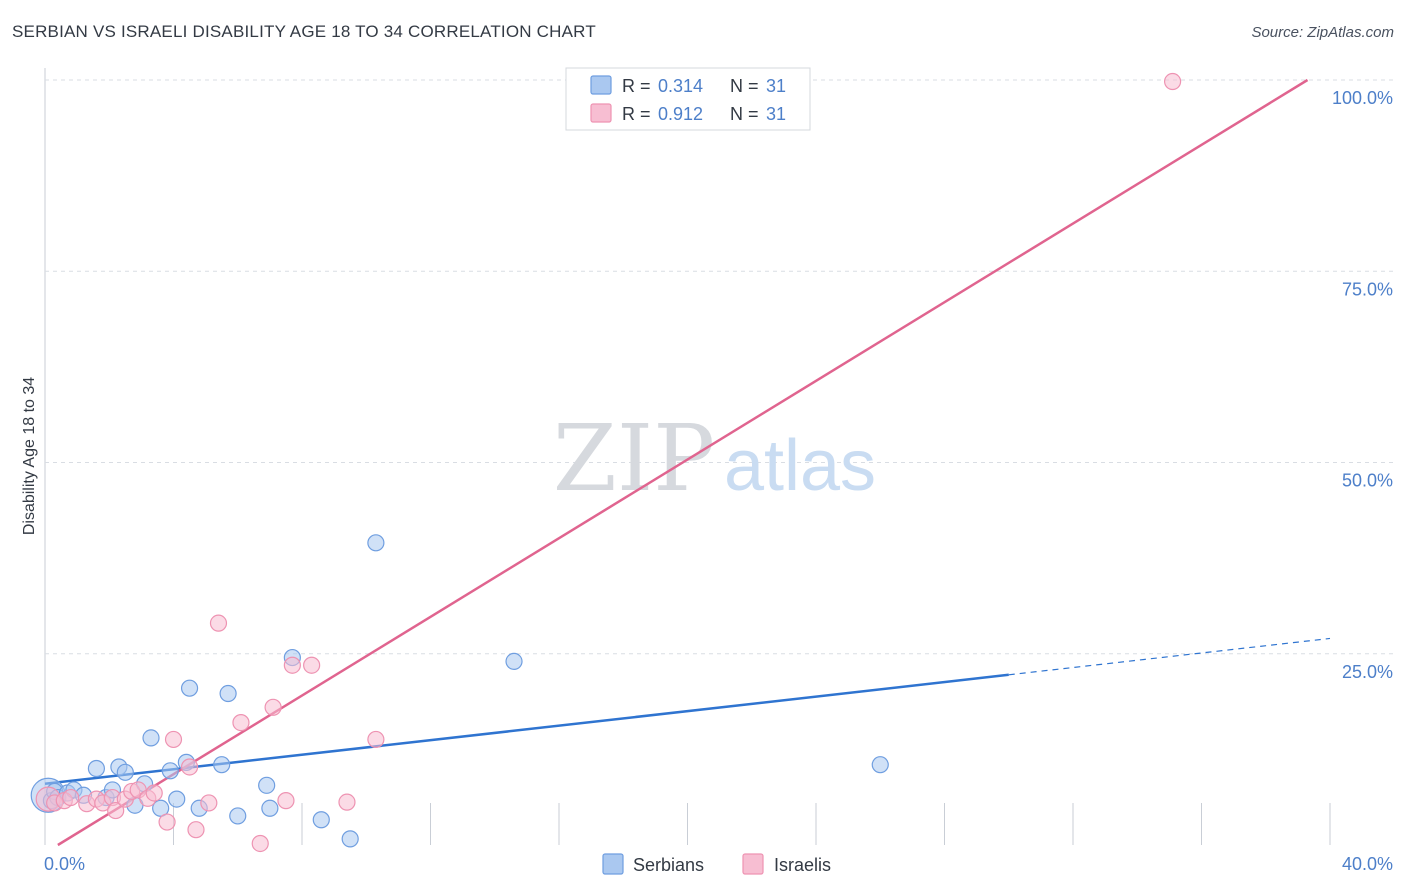  Describe the element at coordinates (1322, 32) in the screenshot. I see `source-label: Source: ZipAtlas.com` at that location.